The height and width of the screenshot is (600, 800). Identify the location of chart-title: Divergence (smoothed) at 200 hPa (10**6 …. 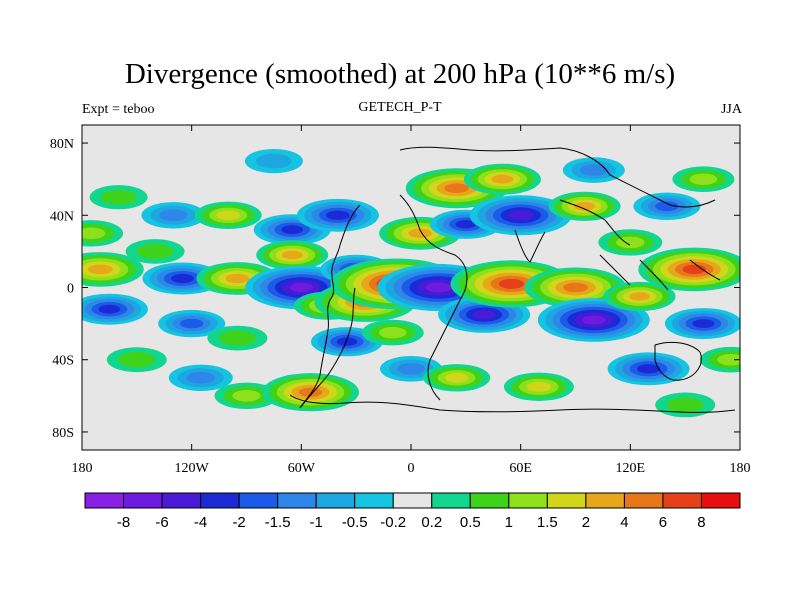
(400, 74).